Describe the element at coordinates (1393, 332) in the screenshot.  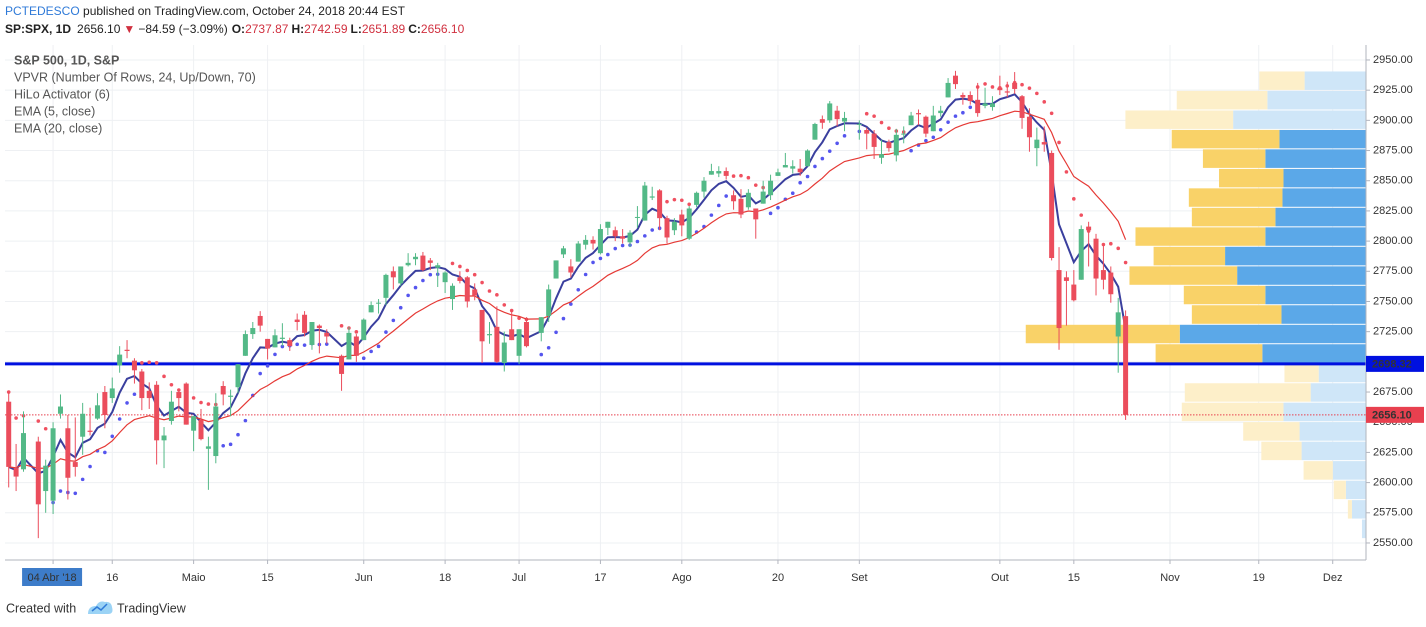
I see `y-tick-label: 2725.00` at that location.